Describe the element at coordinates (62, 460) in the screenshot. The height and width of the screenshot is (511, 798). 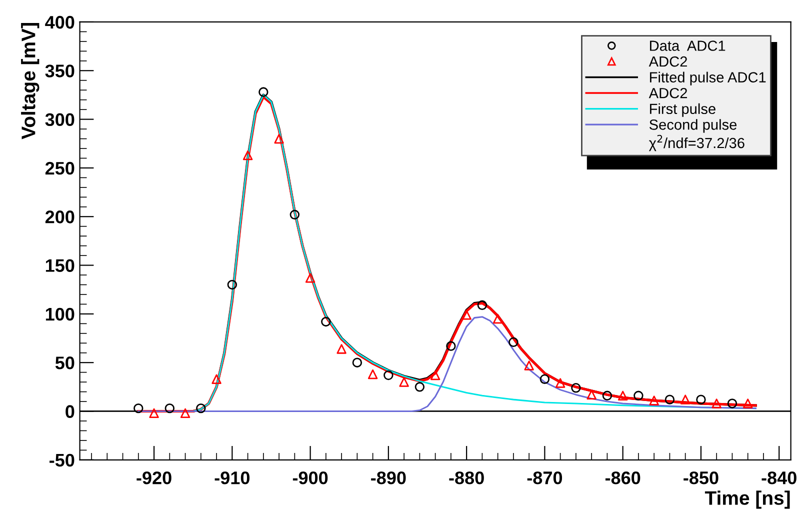
I see `y-tick-label: -50` at that location.